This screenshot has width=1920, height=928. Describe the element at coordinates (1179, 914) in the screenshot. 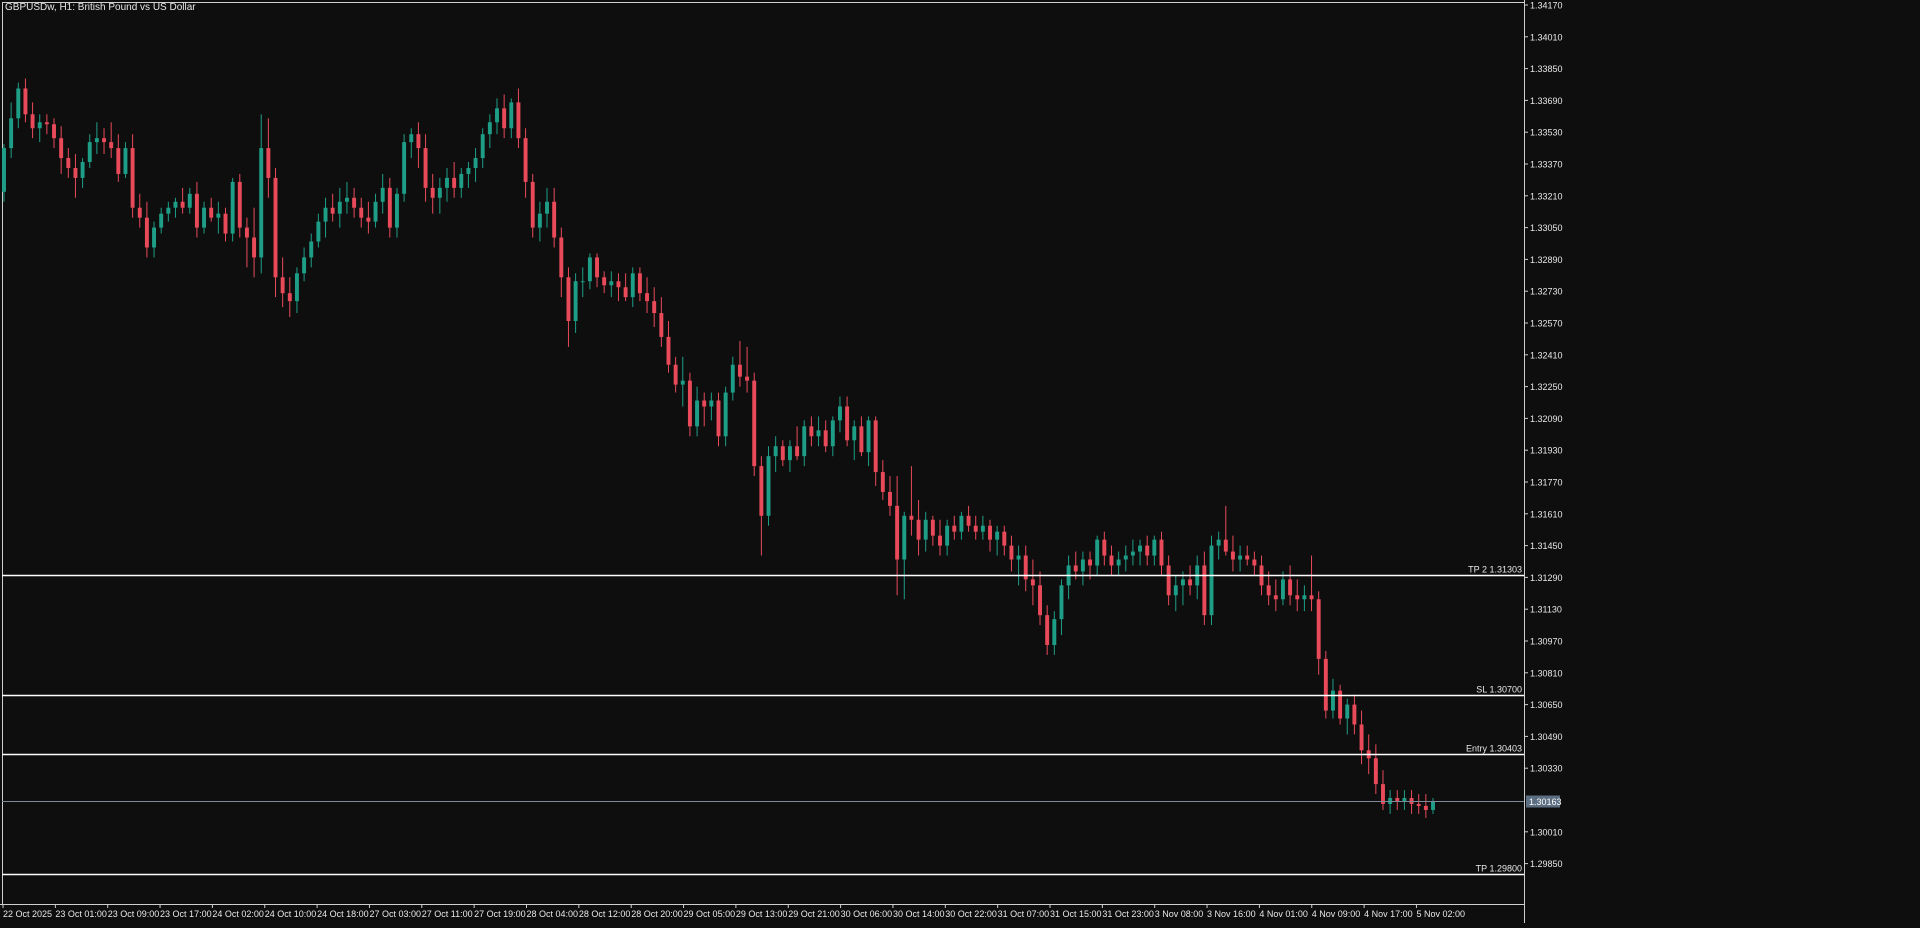

I see `x-tick-label: 3 Nov 08:00` at that location.